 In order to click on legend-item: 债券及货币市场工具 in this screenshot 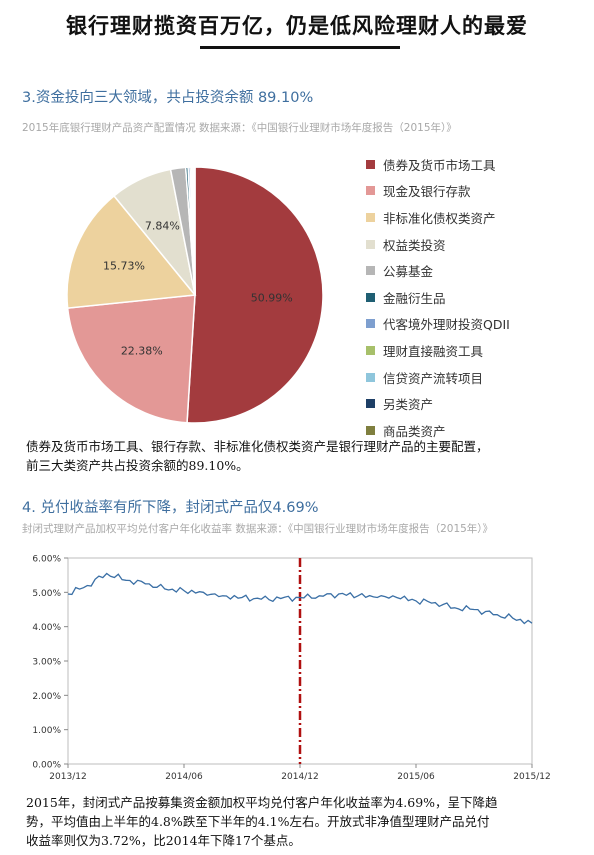, I will do `click(476, 164)`.